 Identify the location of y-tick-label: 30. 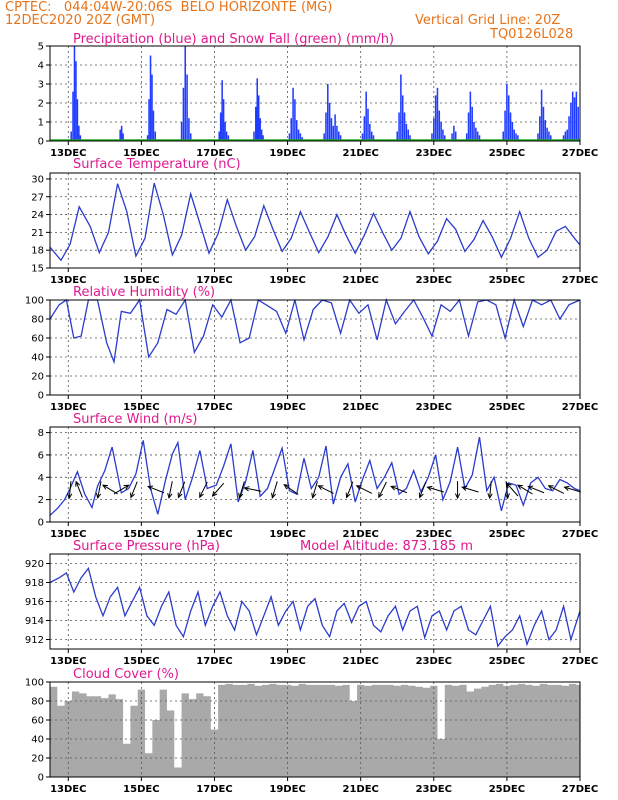
(37, 179).